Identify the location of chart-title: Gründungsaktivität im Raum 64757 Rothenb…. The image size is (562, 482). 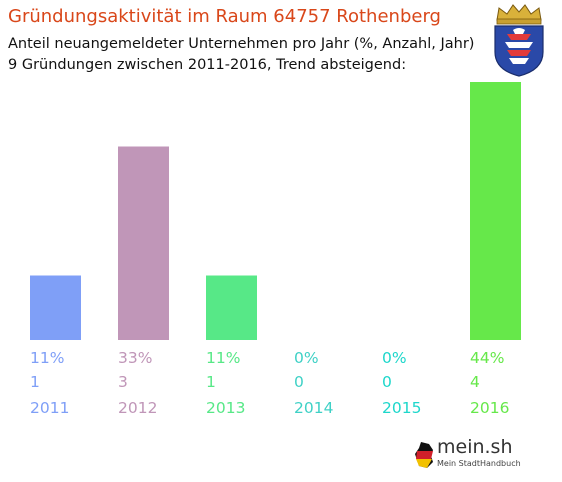
(224, 16).